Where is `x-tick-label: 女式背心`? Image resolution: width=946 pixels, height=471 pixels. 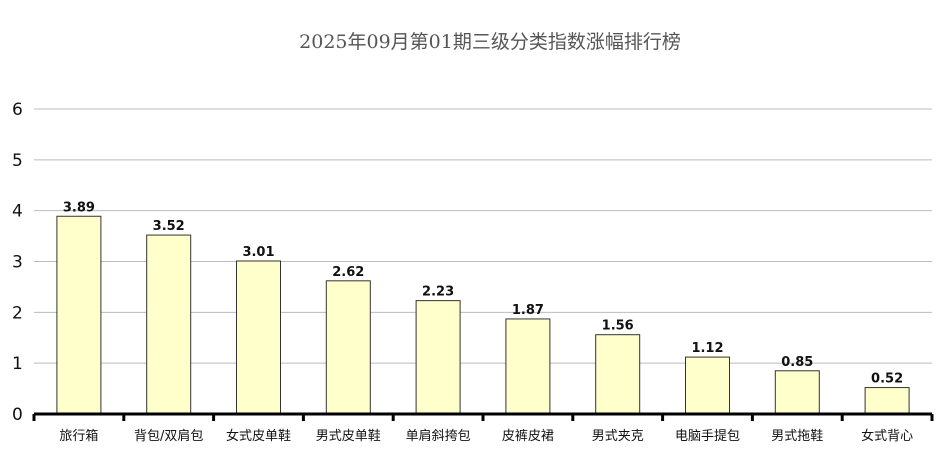 x-tick-label: 女式背心 is located at coordinates (887, 436).